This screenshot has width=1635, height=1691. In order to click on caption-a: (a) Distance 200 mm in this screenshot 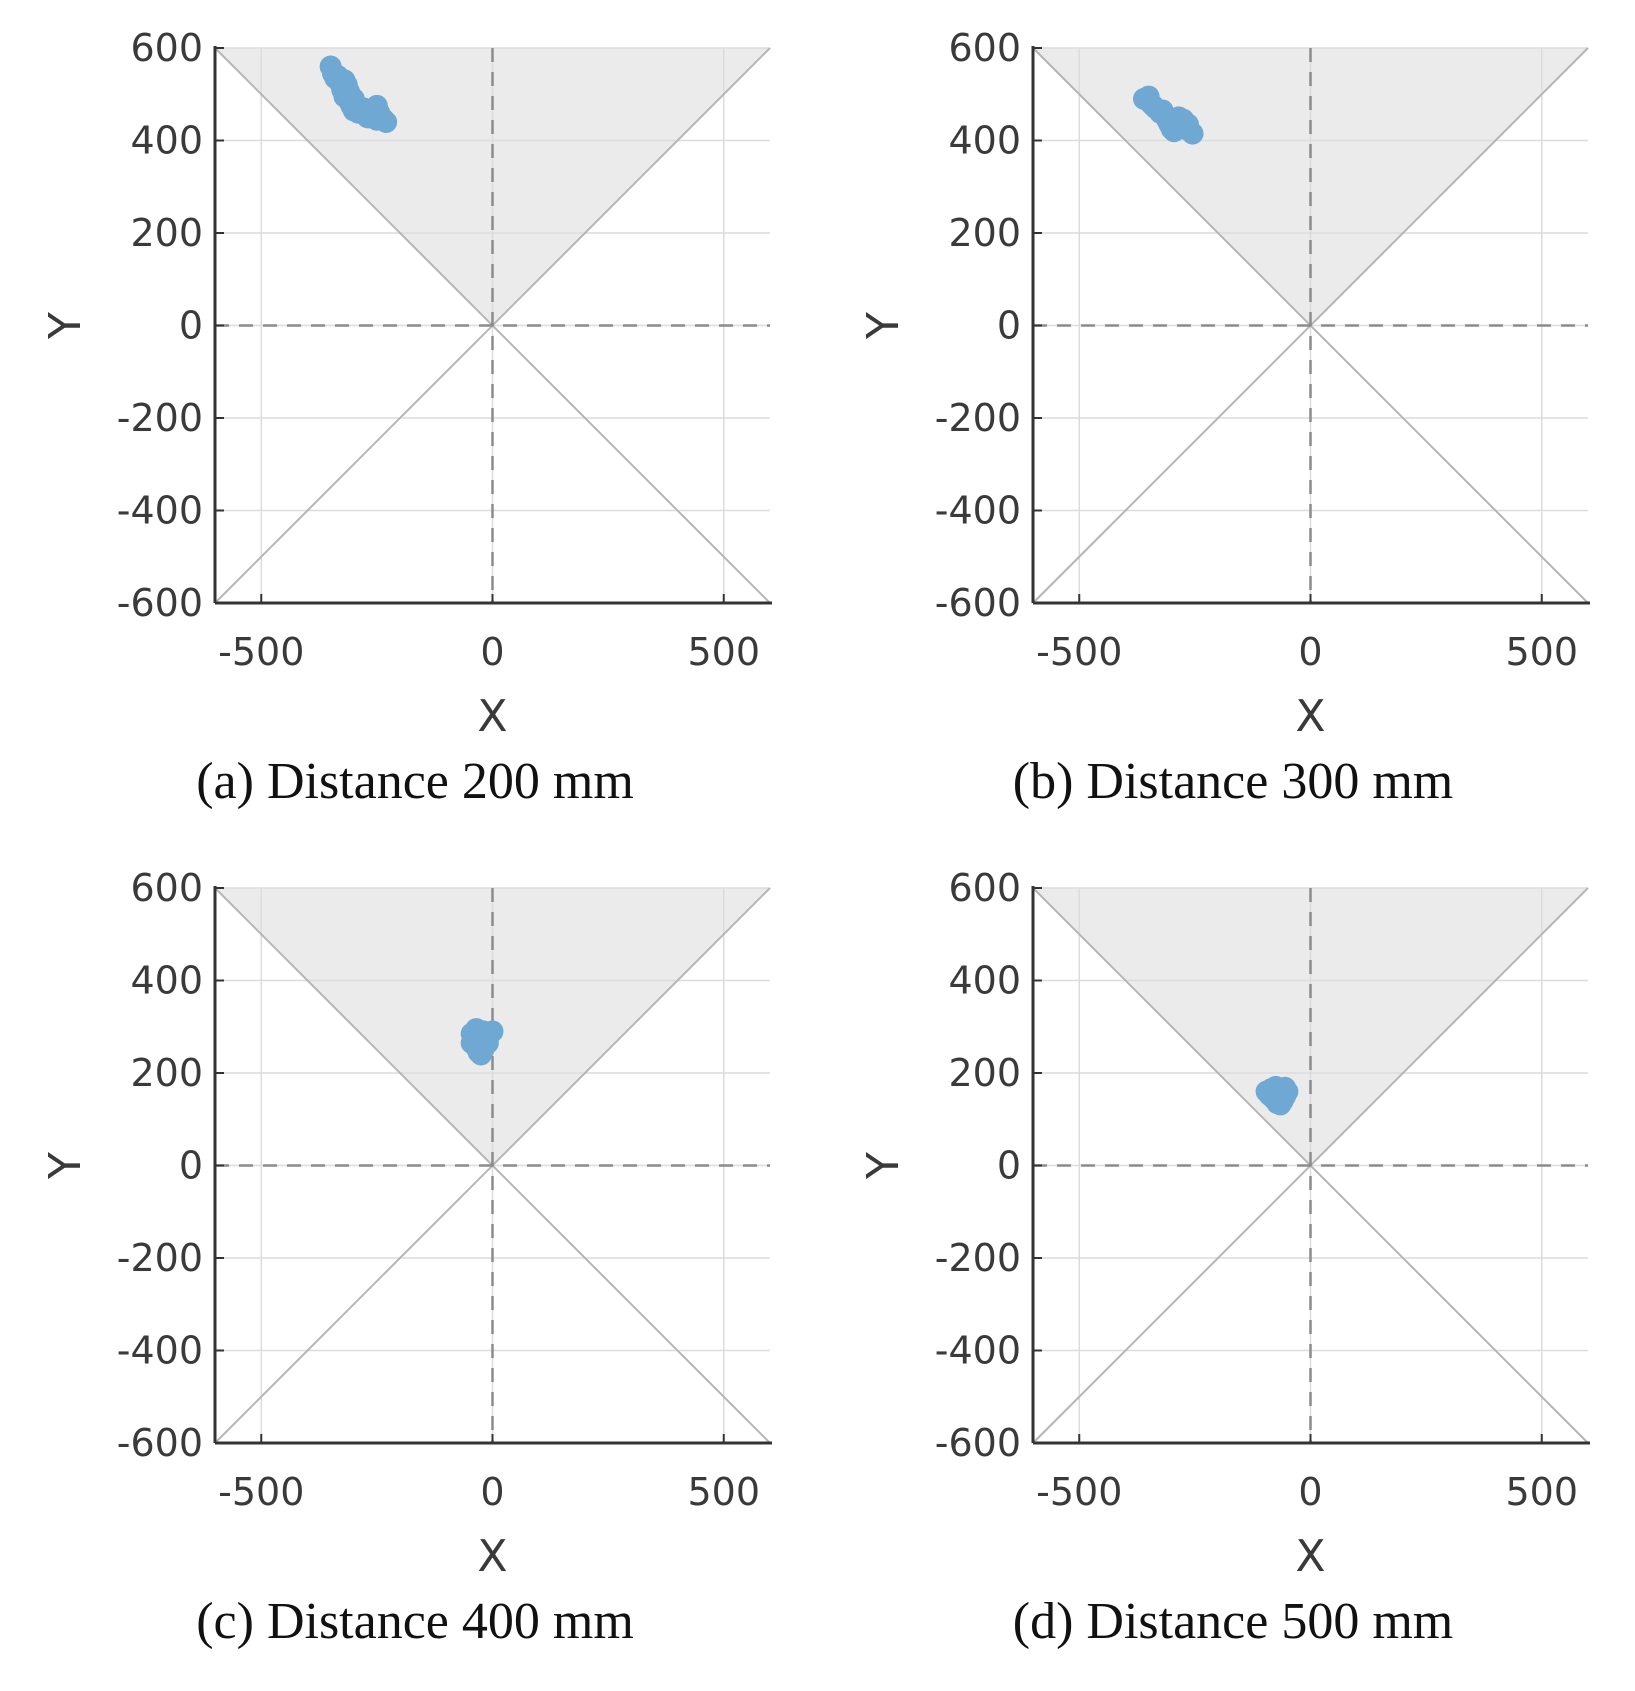, I will do `click(415, 781)`.